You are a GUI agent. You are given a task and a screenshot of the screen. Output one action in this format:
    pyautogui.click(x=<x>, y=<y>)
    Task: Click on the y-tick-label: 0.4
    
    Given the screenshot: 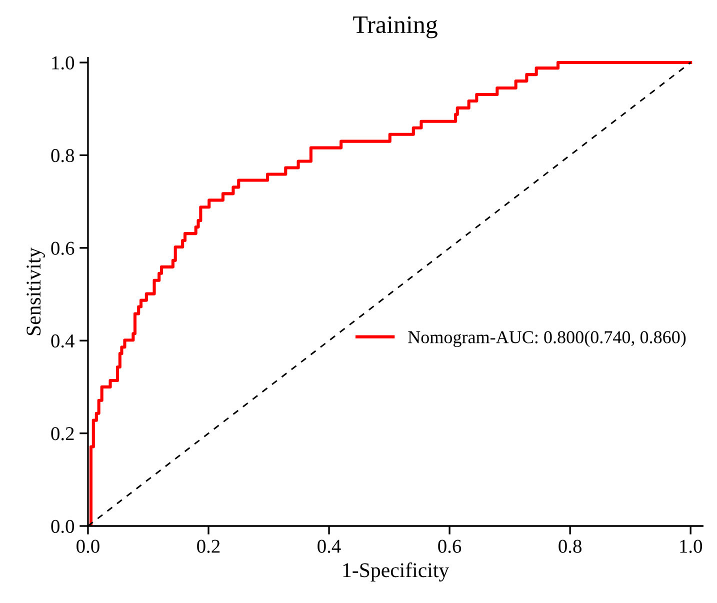 What is the action you would take?
    pyautogui.click(x=62, y=341)
    